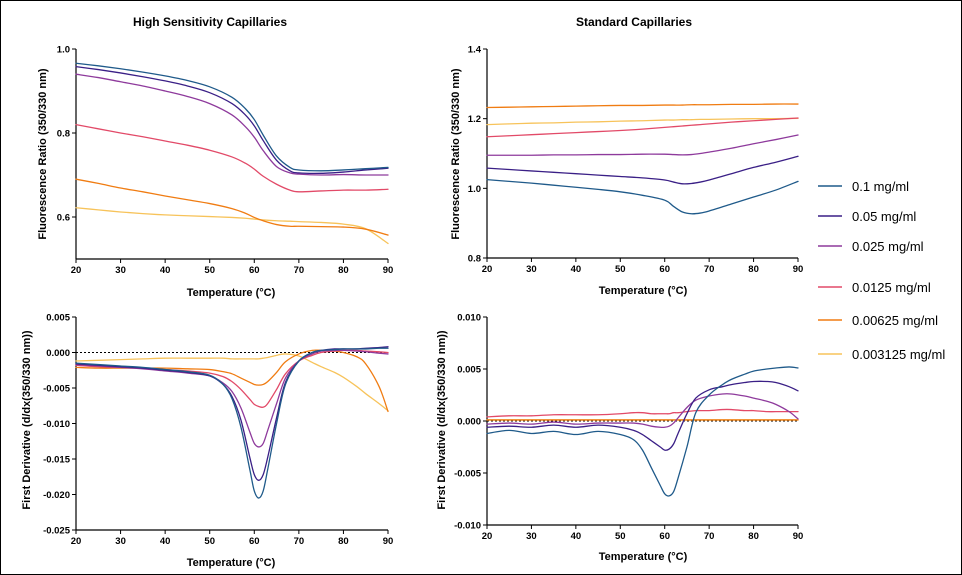  What do you see at coordinates (210, 22) in the screenshot?
I see `panel-title: High Sensitivity Capillaries` at bounding box center [210, 22].